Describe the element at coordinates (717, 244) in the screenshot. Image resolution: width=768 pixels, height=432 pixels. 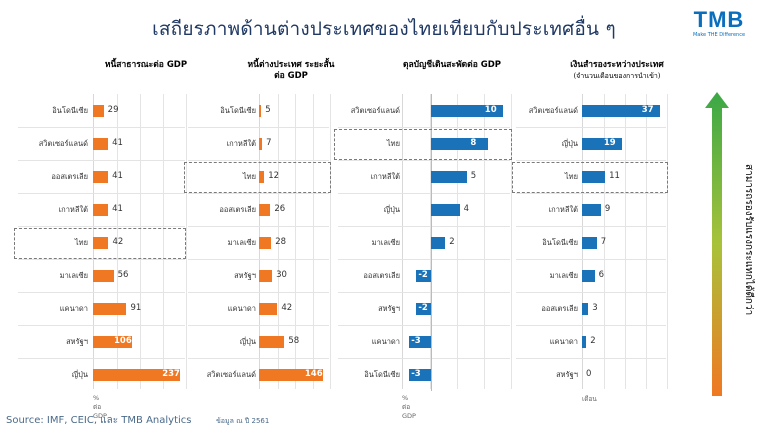
I see `stability-arrow-icon` at that location.